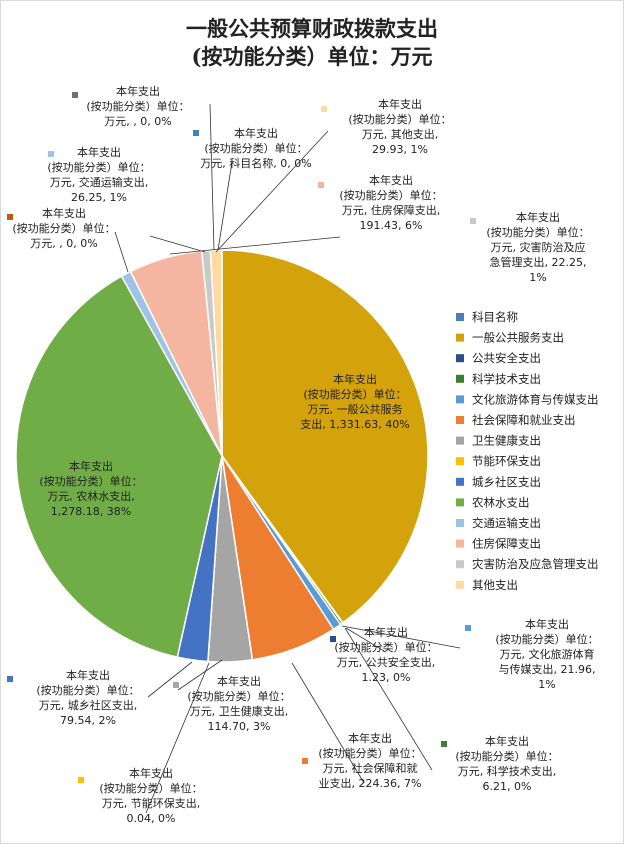 Image resolution: width=624 pixels, height=844 pixels. I want to click on legend-item-8: 城乡社区支出, so click(506, 482).